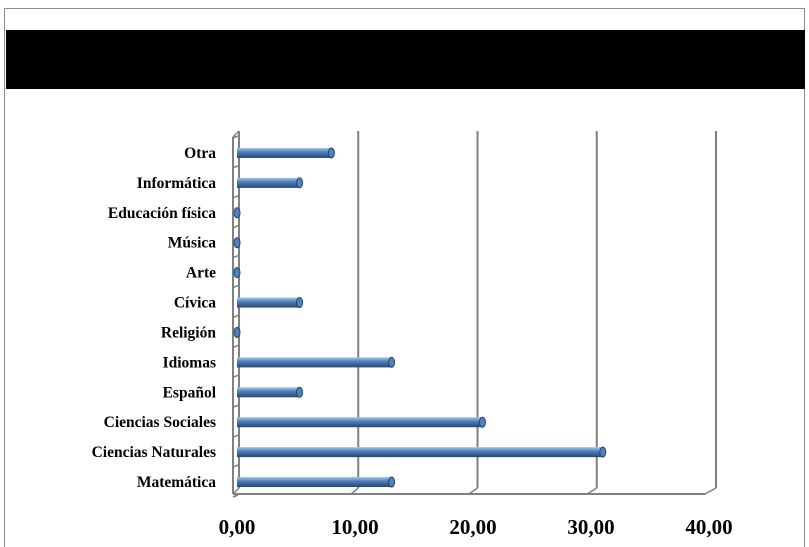 The width and height of the screenshot is (809, 547). I want to click on chart-title-bar, so click(405, 59).